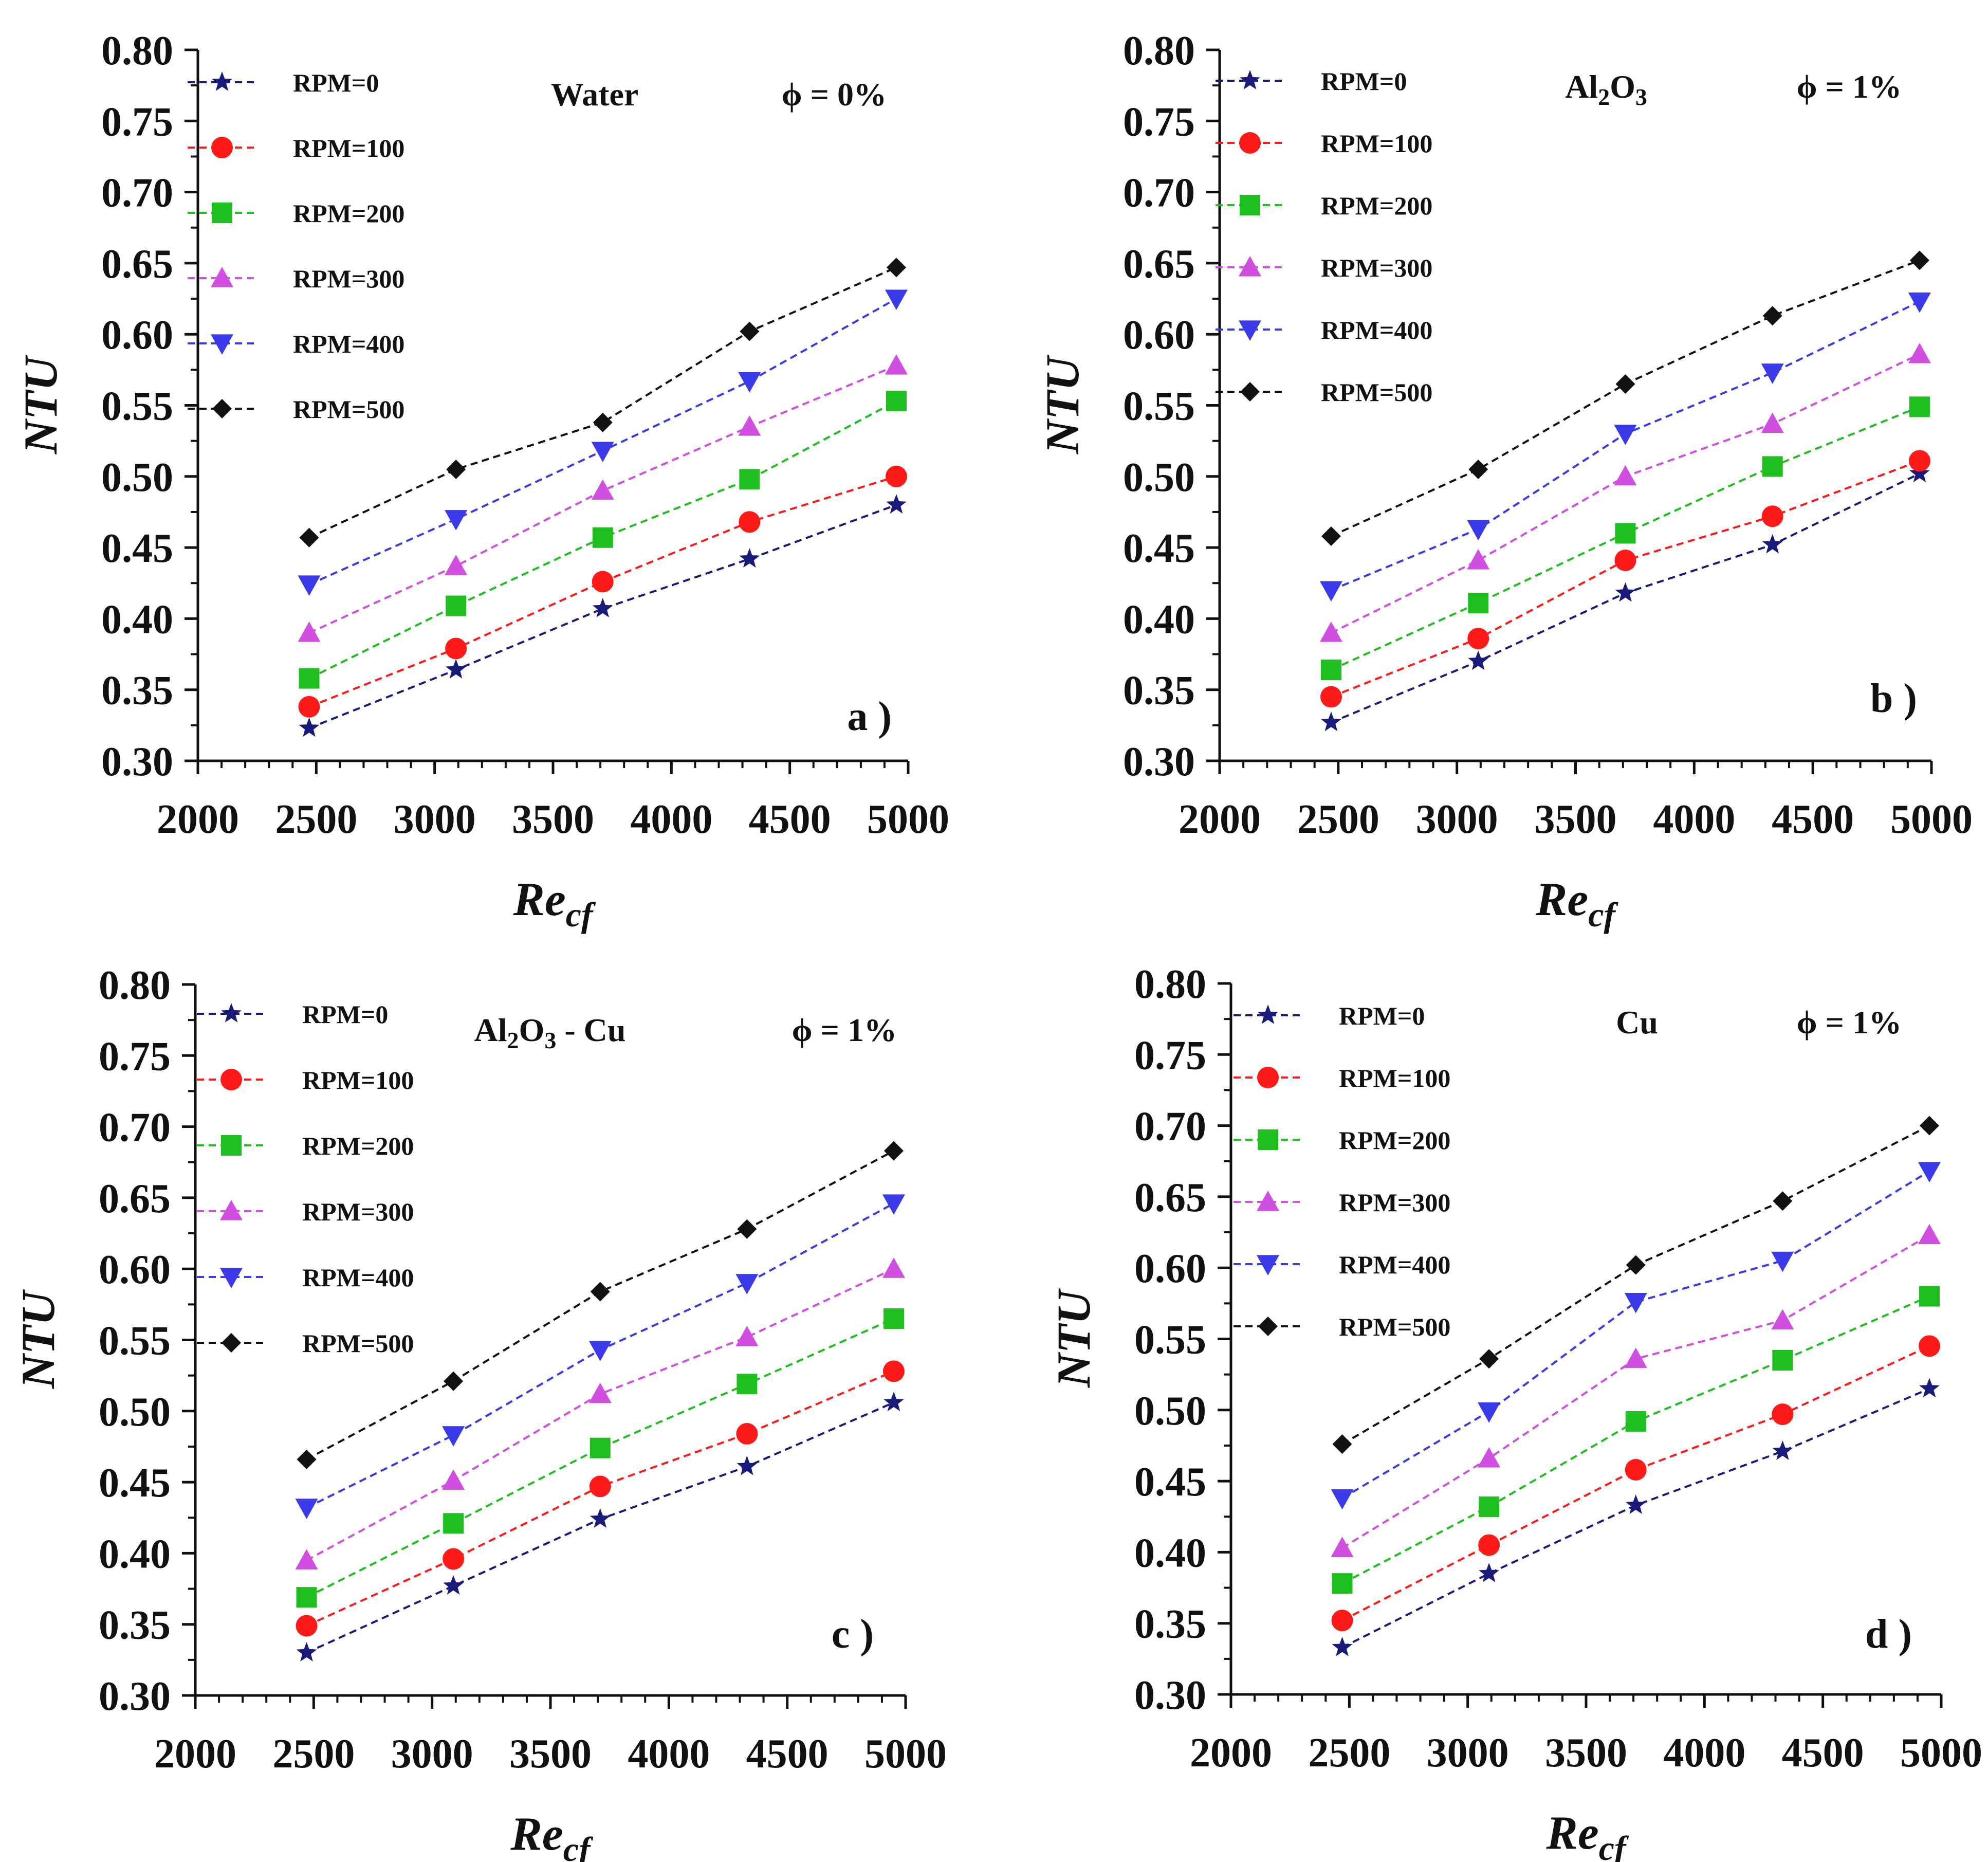  I want to click on series-rpm-0: RPM=0, so click(1587, 1328).